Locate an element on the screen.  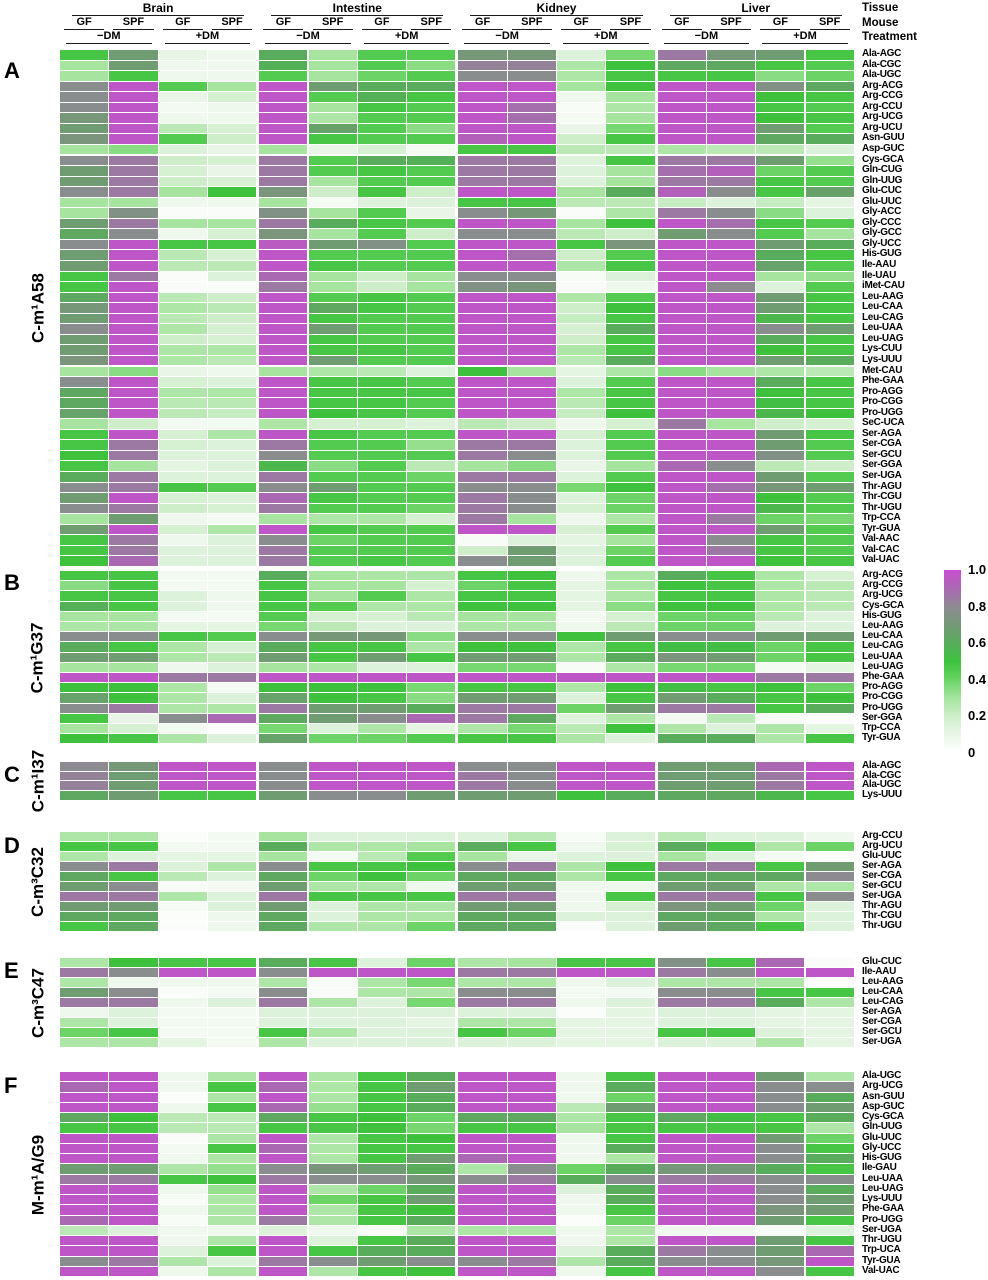
colorbar-tick-label: 1.0 is located at coordinates (977, 569).